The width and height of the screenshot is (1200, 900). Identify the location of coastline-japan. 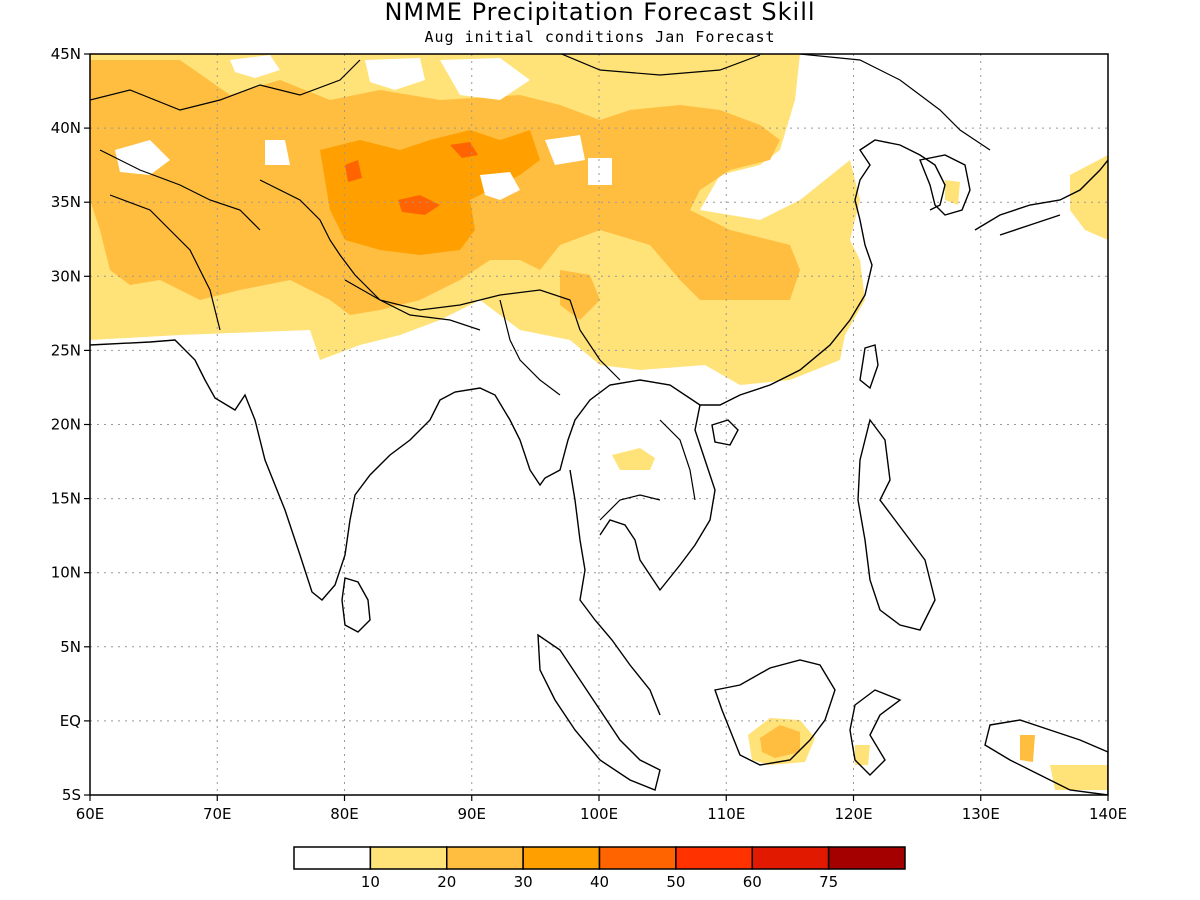
(1041, 197).